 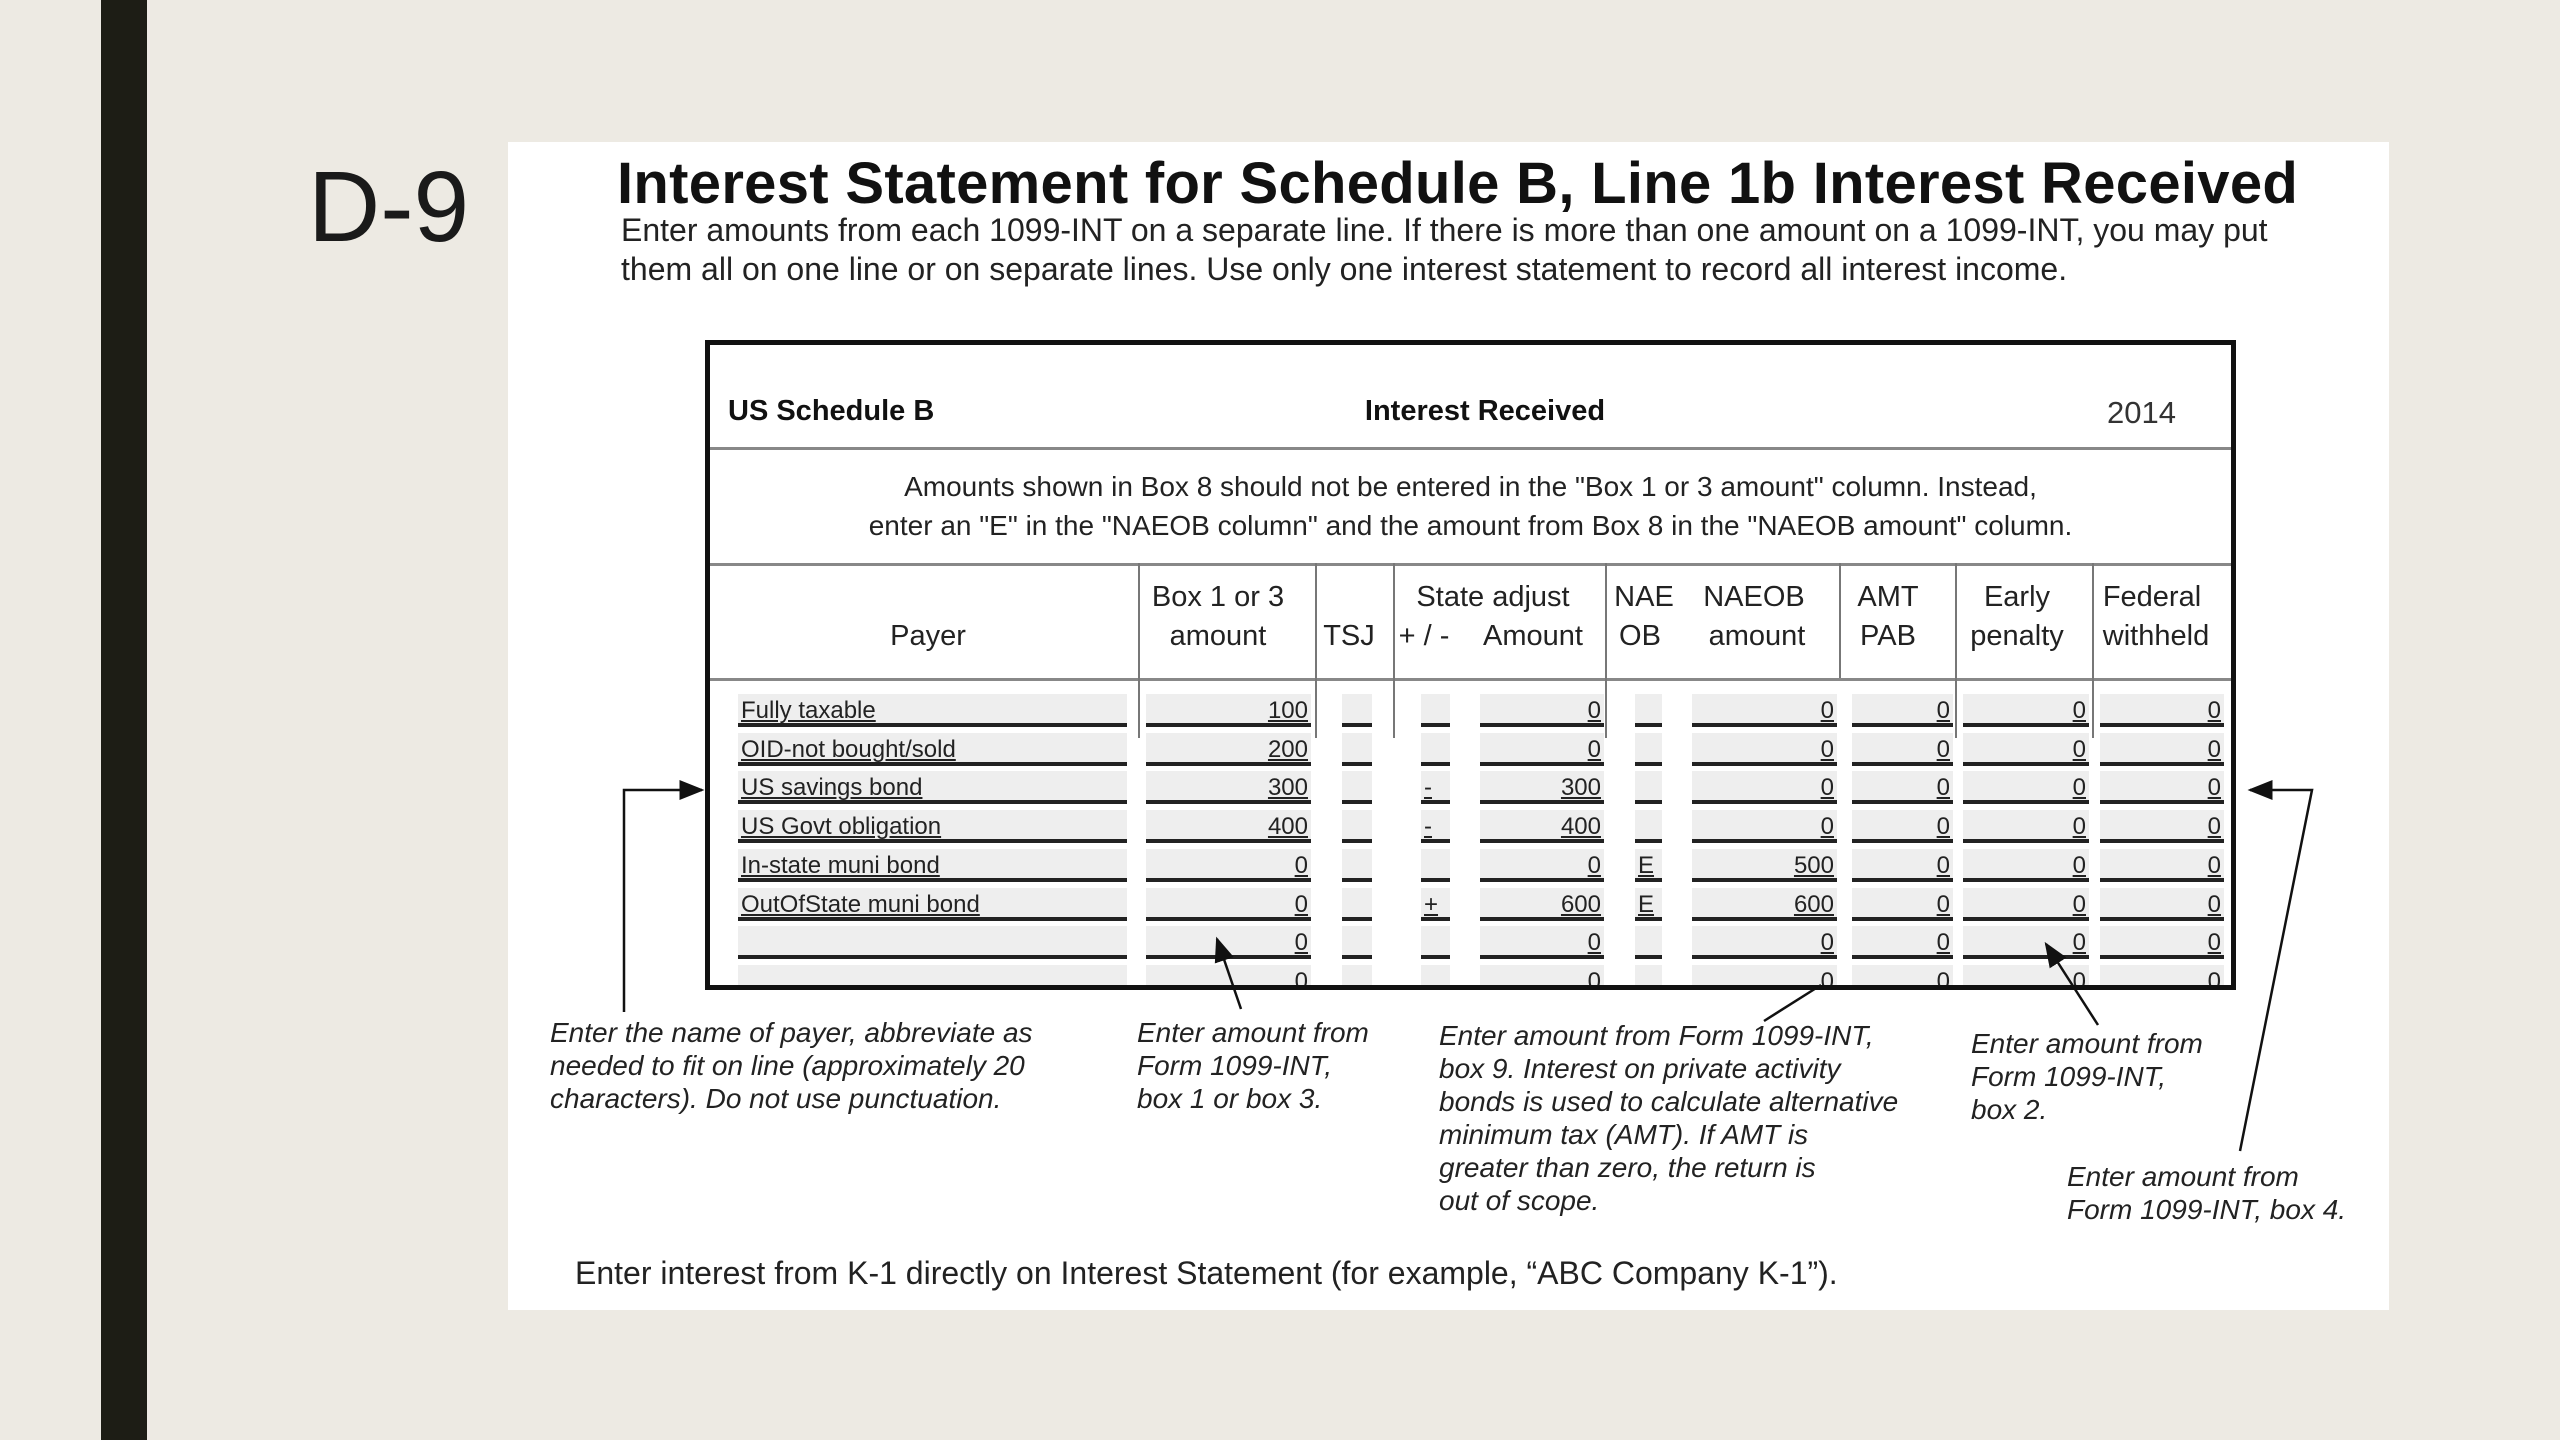 What do you see at coordinates (776, 1098) in the screenshot?
I see `annotation-line: characters). Do not use punctuation.` at bounding box center [776, 1098].